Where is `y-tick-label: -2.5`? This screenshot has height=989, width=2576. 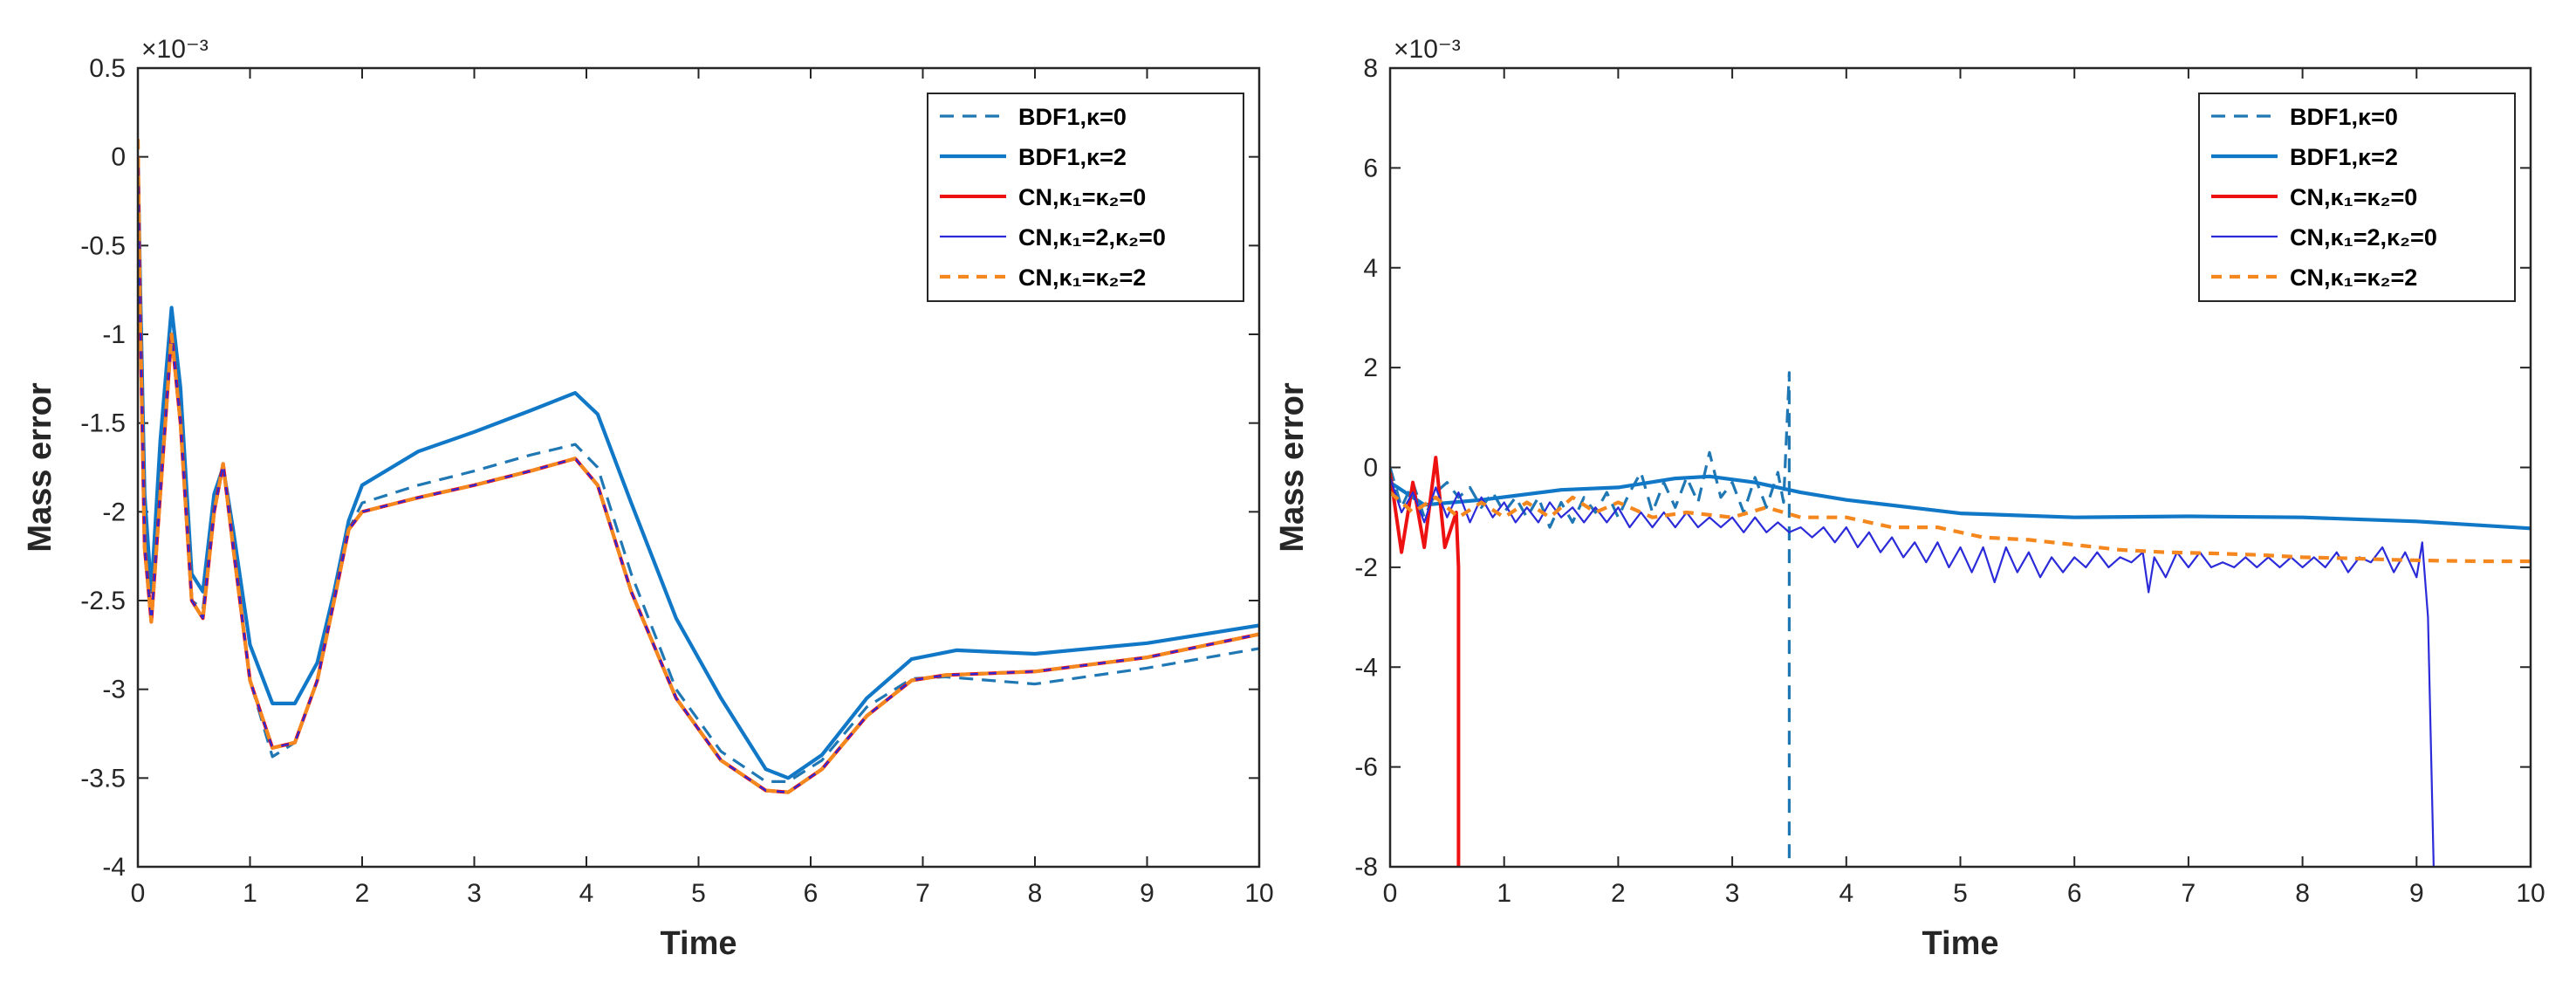
y-tick-label: -2.5 is located at coordinates (103, 601).